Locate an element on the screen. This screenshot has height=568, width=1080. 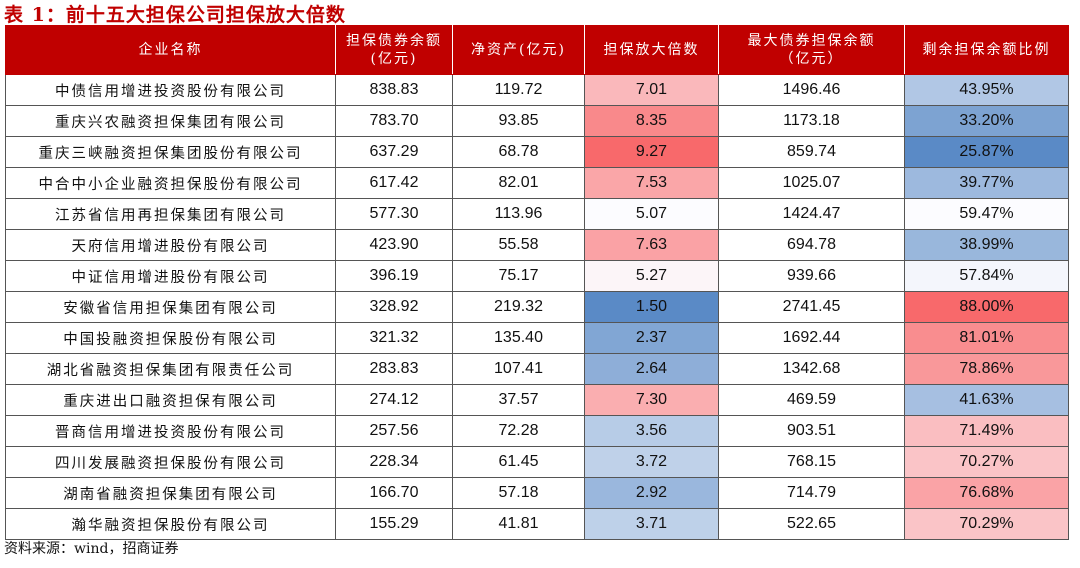
cell-remaining-ratio: 33.20% is located at coordinates (986, 121).